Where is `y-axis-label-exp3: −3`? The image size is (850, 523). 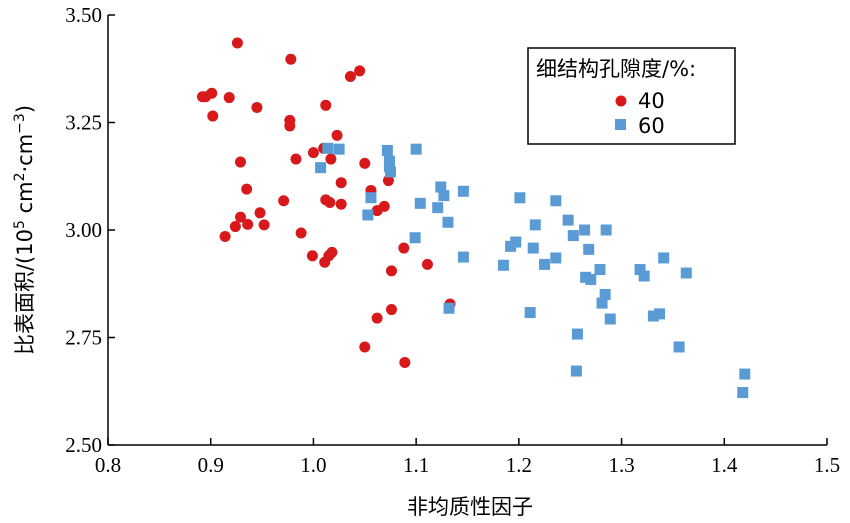 y-axis-label-exp3: −3 is located at coordinates (20, 123).